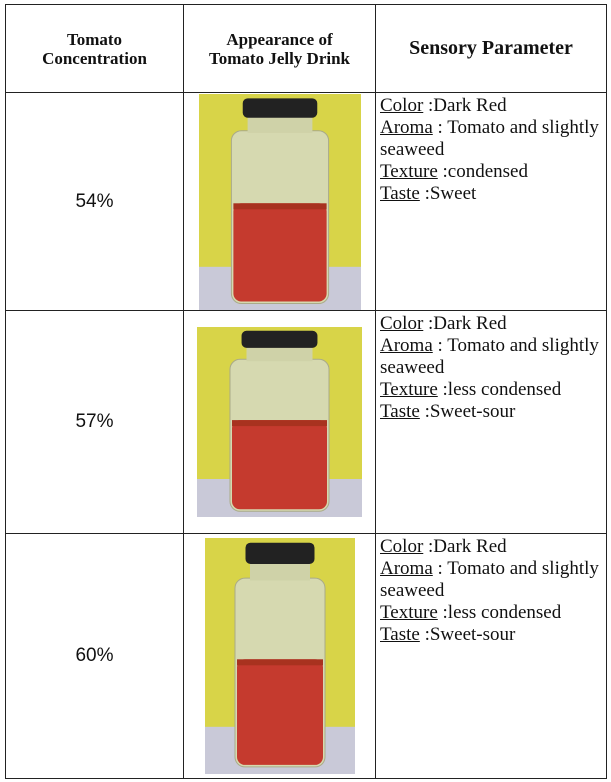 This screenshot has height=782, width=611. What do you see at coordinates (491, 48) in the screenshot?
I see `header-cell: Sensory Parameter` at bounding box center [491, 48].